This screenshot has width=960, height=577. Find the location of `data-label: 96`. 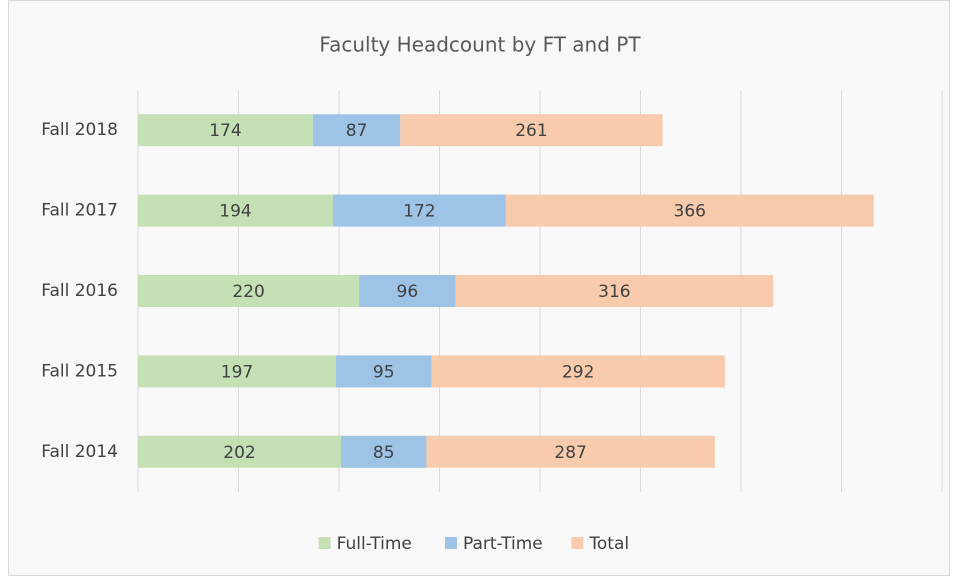

data-label: 96 is located at coordinates (408, 292).